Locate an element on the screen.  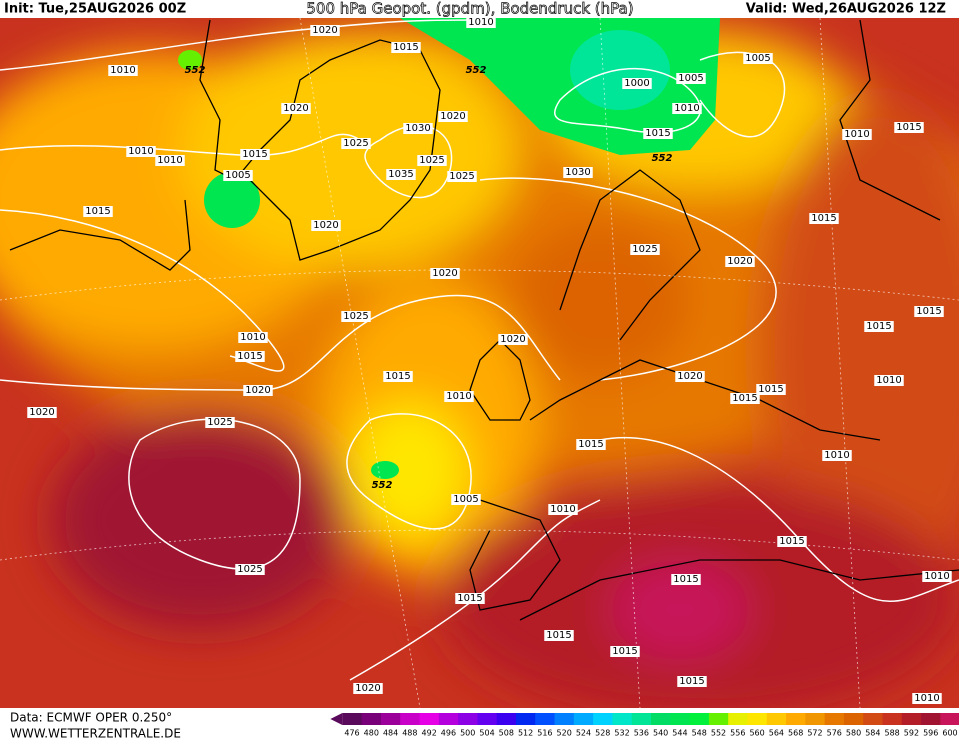
isobar-label: 1030 is located at coordinates (417, 128).